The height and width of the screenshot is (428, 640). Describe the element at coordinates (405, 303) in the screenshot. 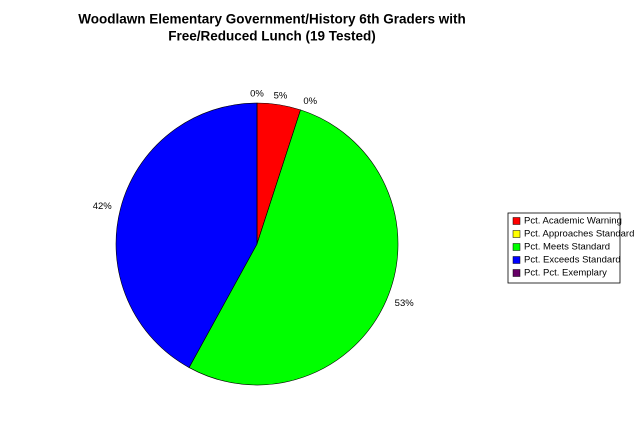

I see `slice-label: 53%` at that location.